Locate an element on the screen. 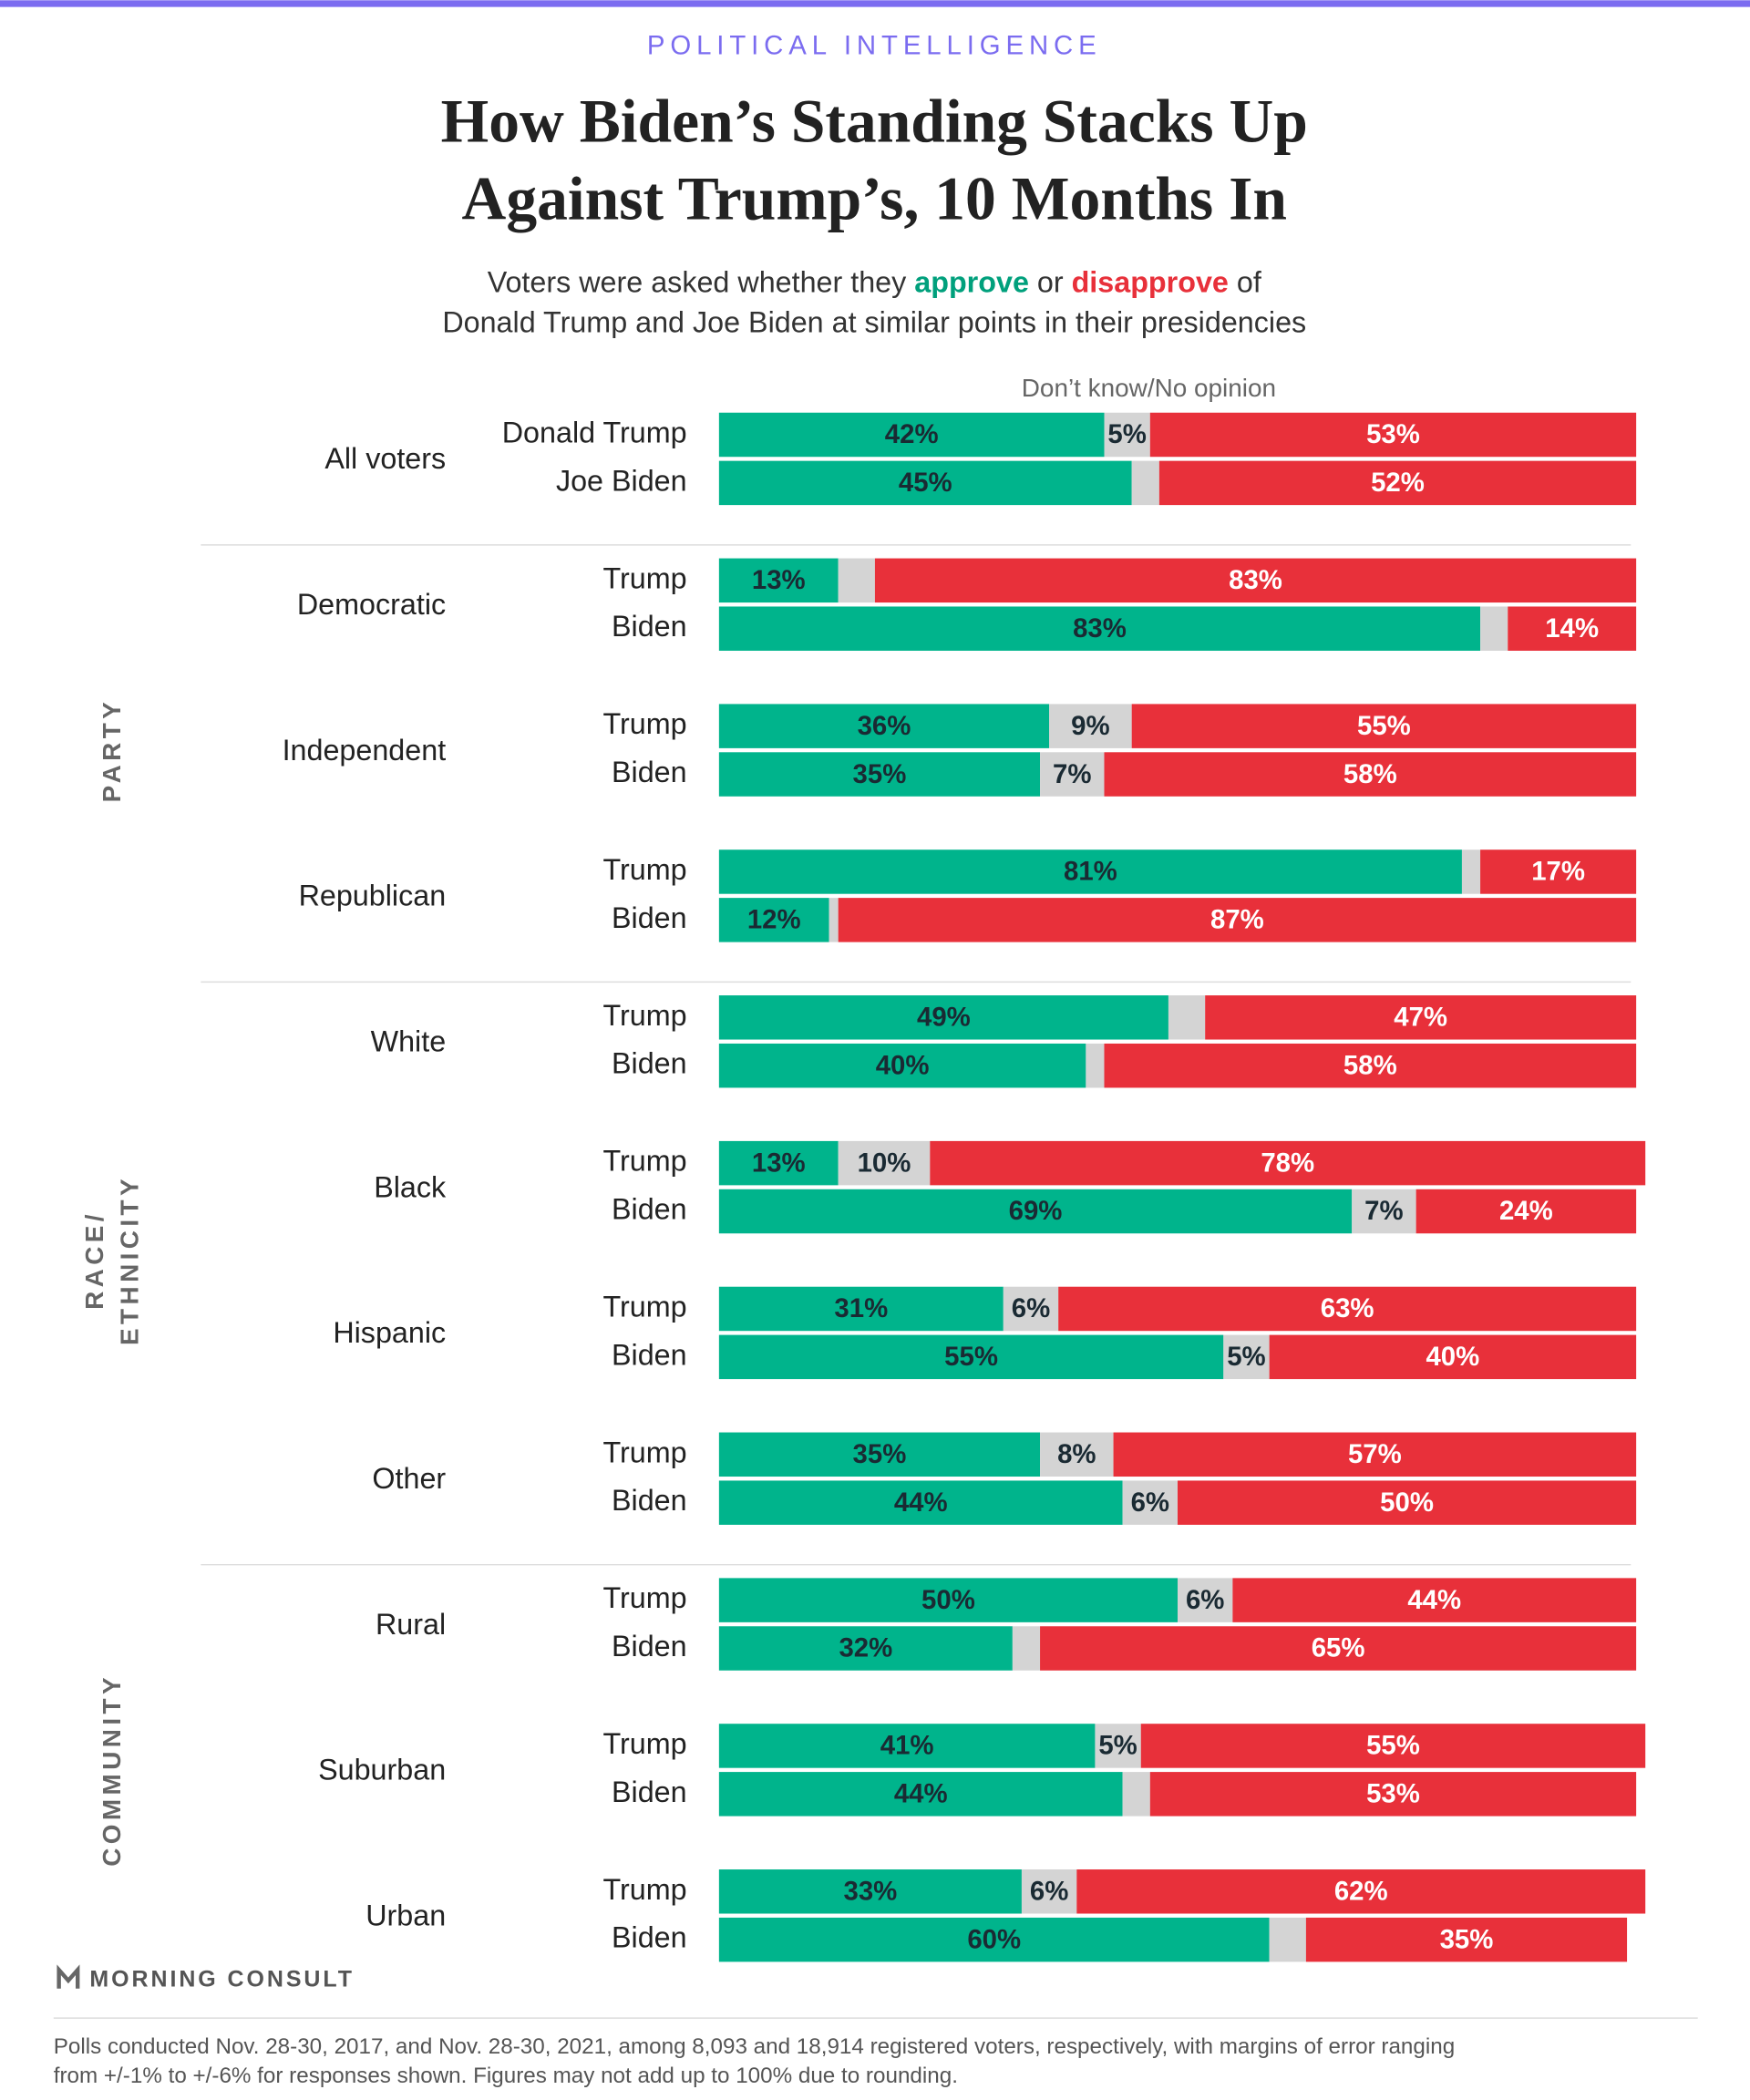 This screenshot has width=1750, height=2100. group-label: Independent is located at coordinates (365, 751).